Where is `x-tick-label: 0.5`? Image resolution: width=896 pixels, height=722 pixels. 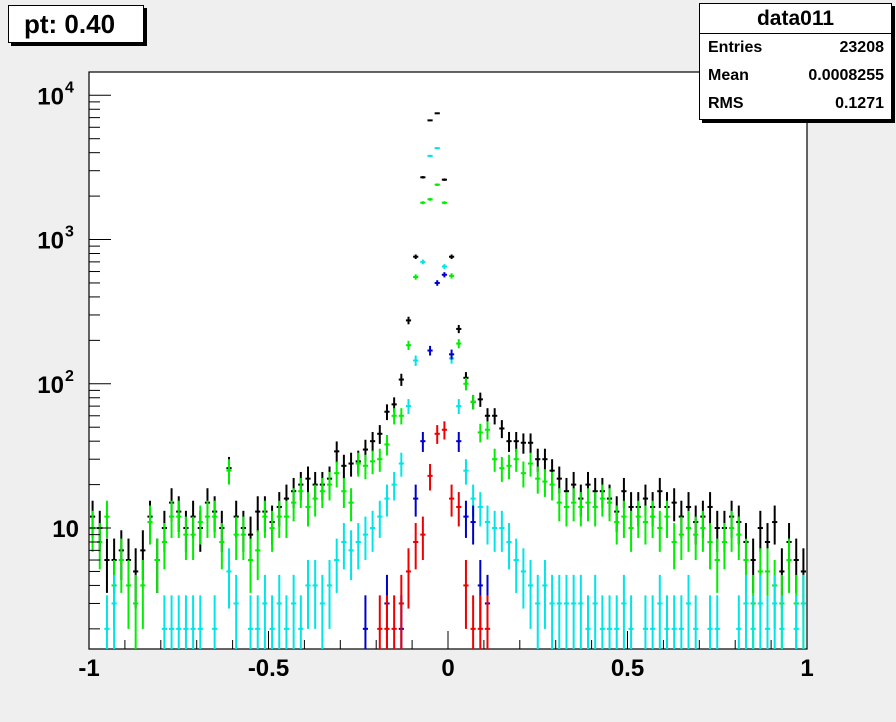
x-tick-label: 0.5 is located at coordinates (627, 668).